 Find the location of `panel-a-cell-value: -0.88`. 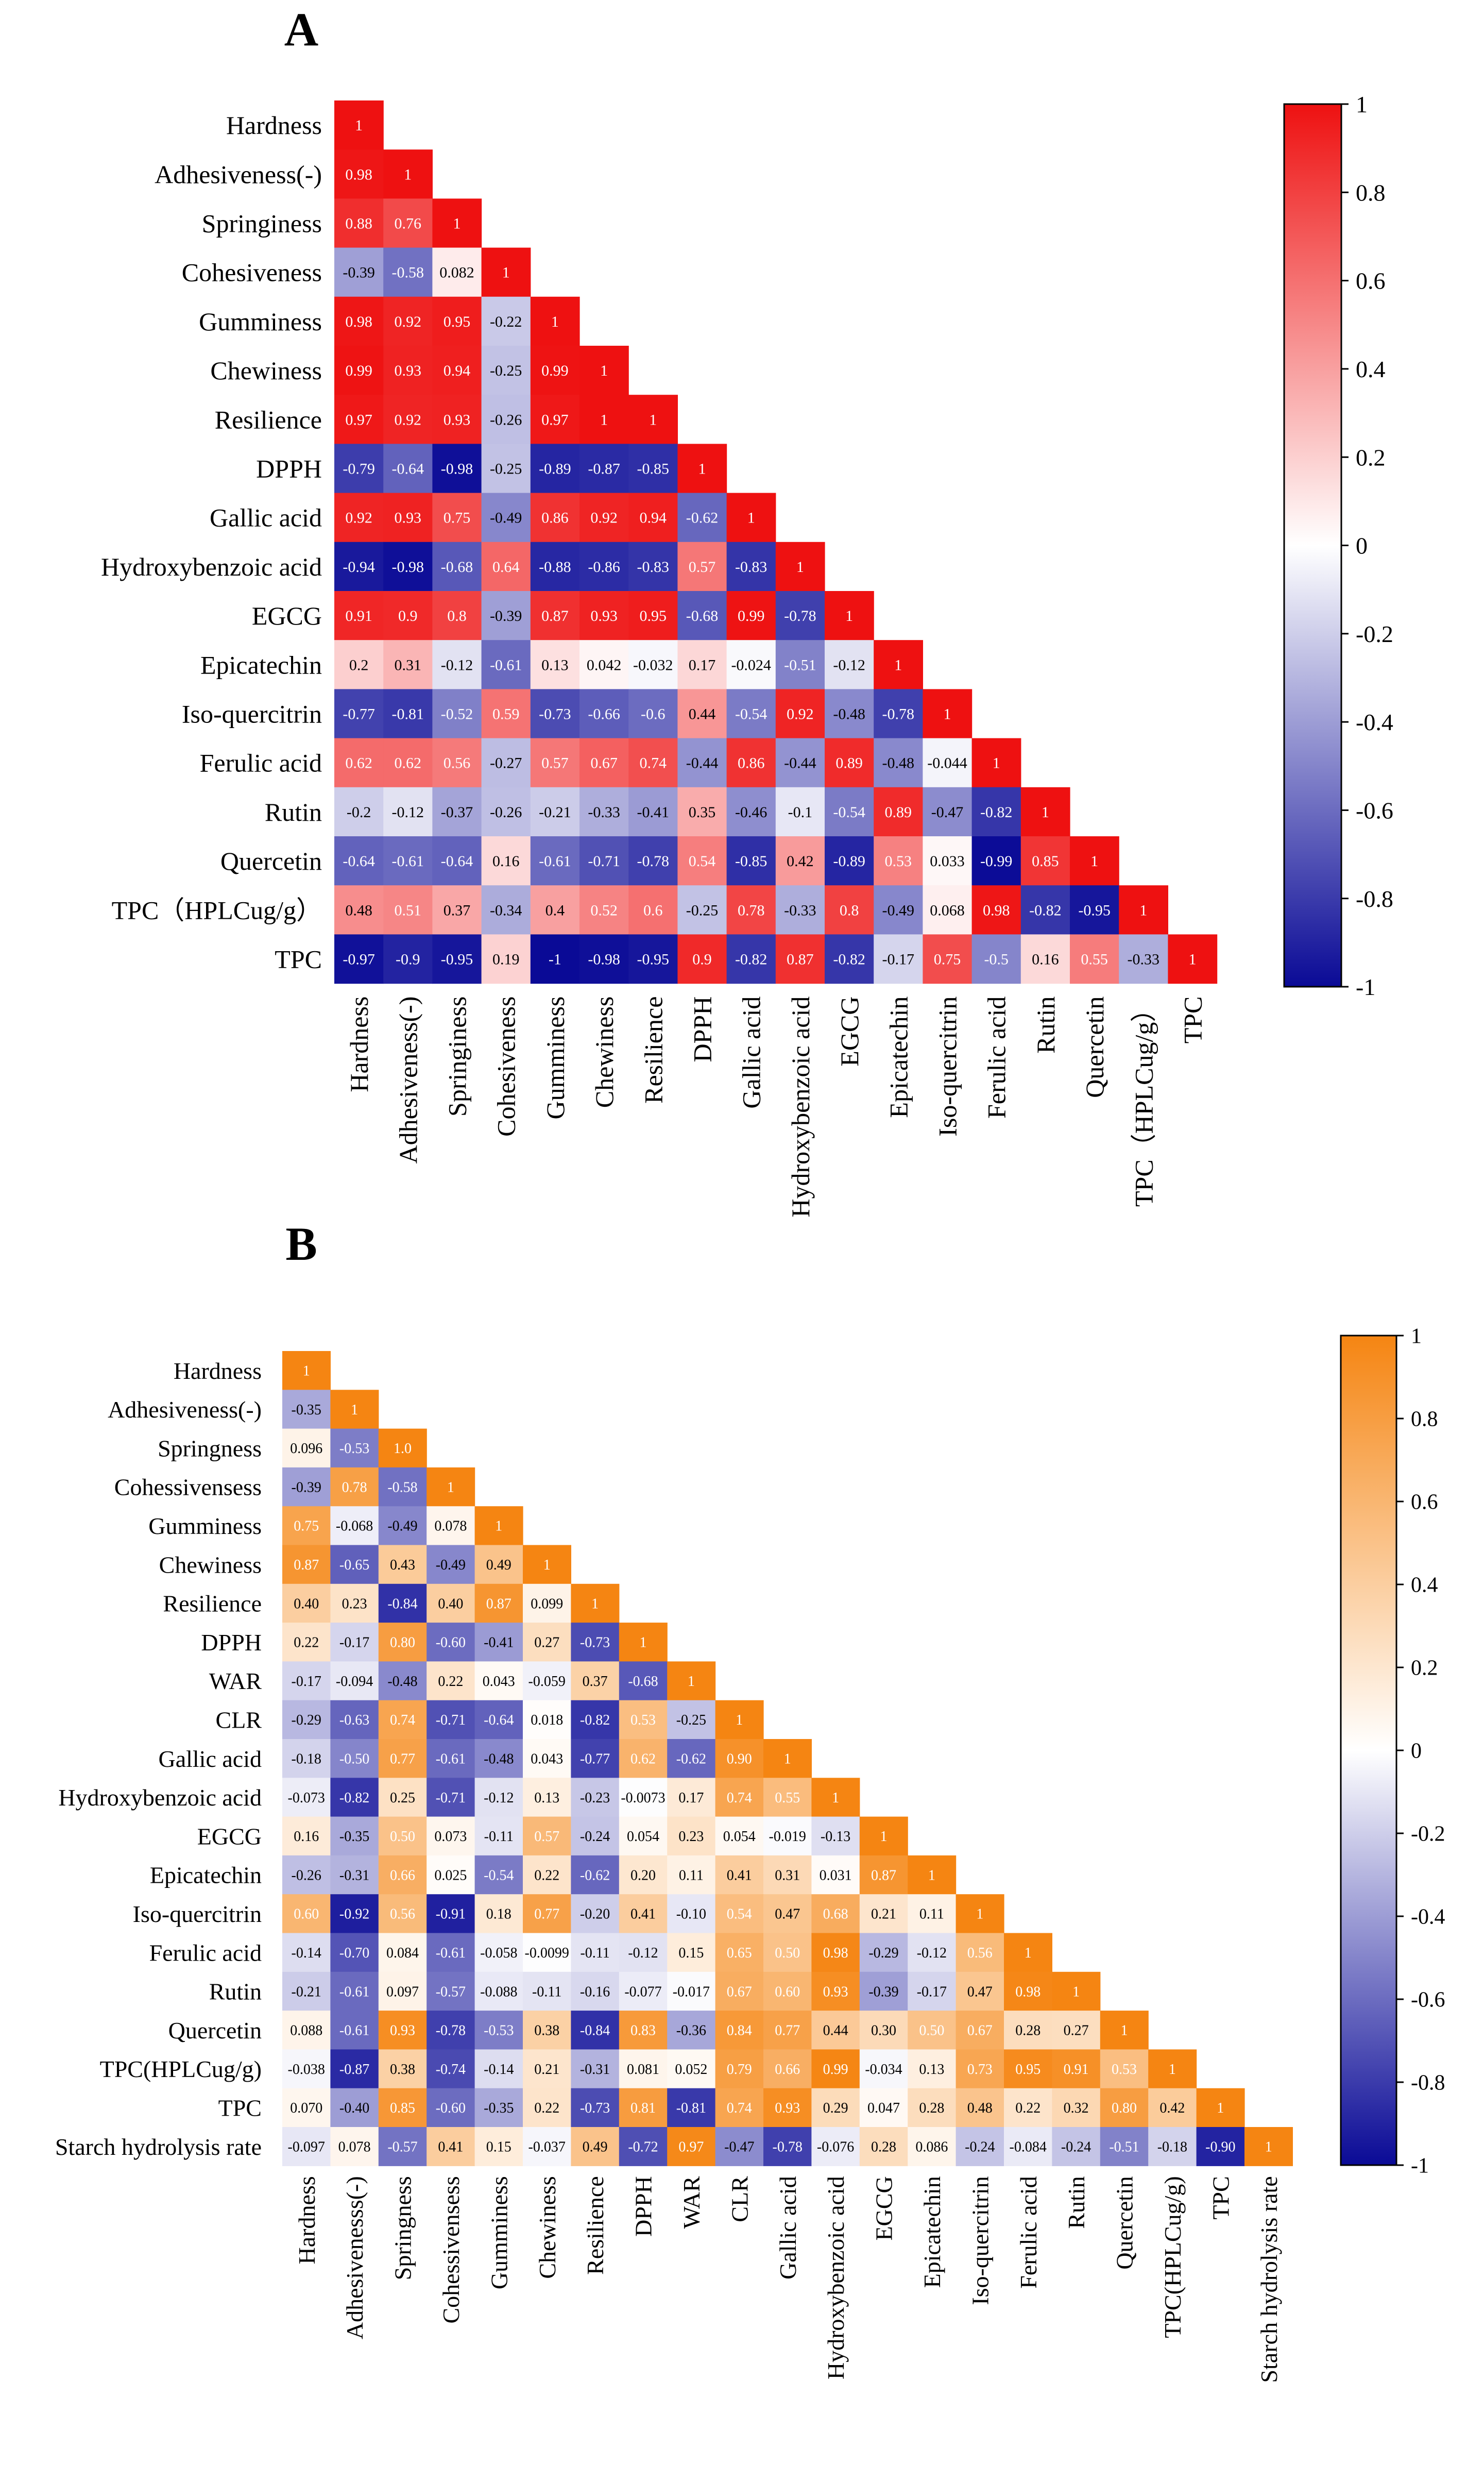

panel-a-cell-value: -0.88 is located at coordinates (555, 568).